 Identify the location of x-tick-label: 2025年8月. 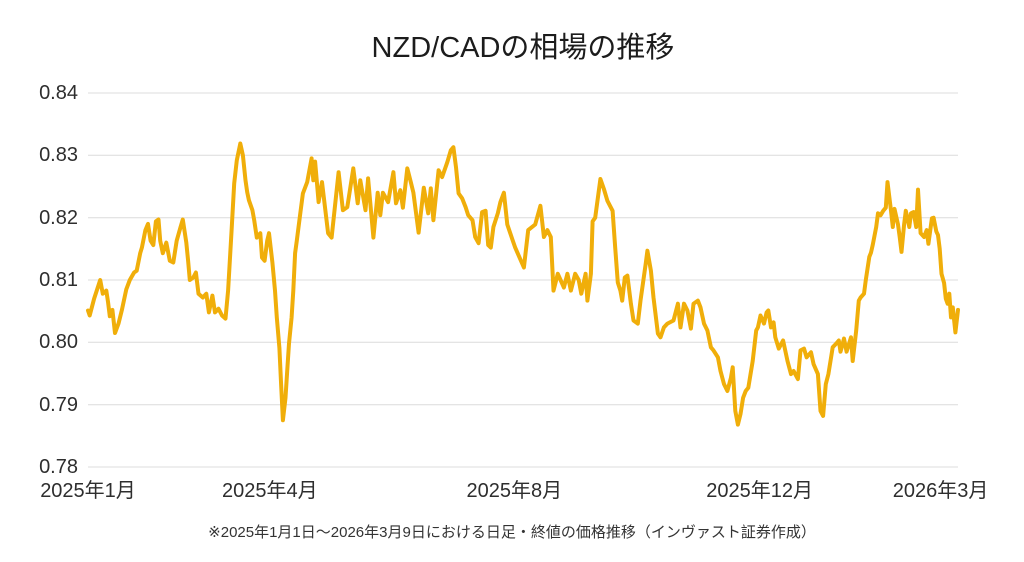
(514, 491).